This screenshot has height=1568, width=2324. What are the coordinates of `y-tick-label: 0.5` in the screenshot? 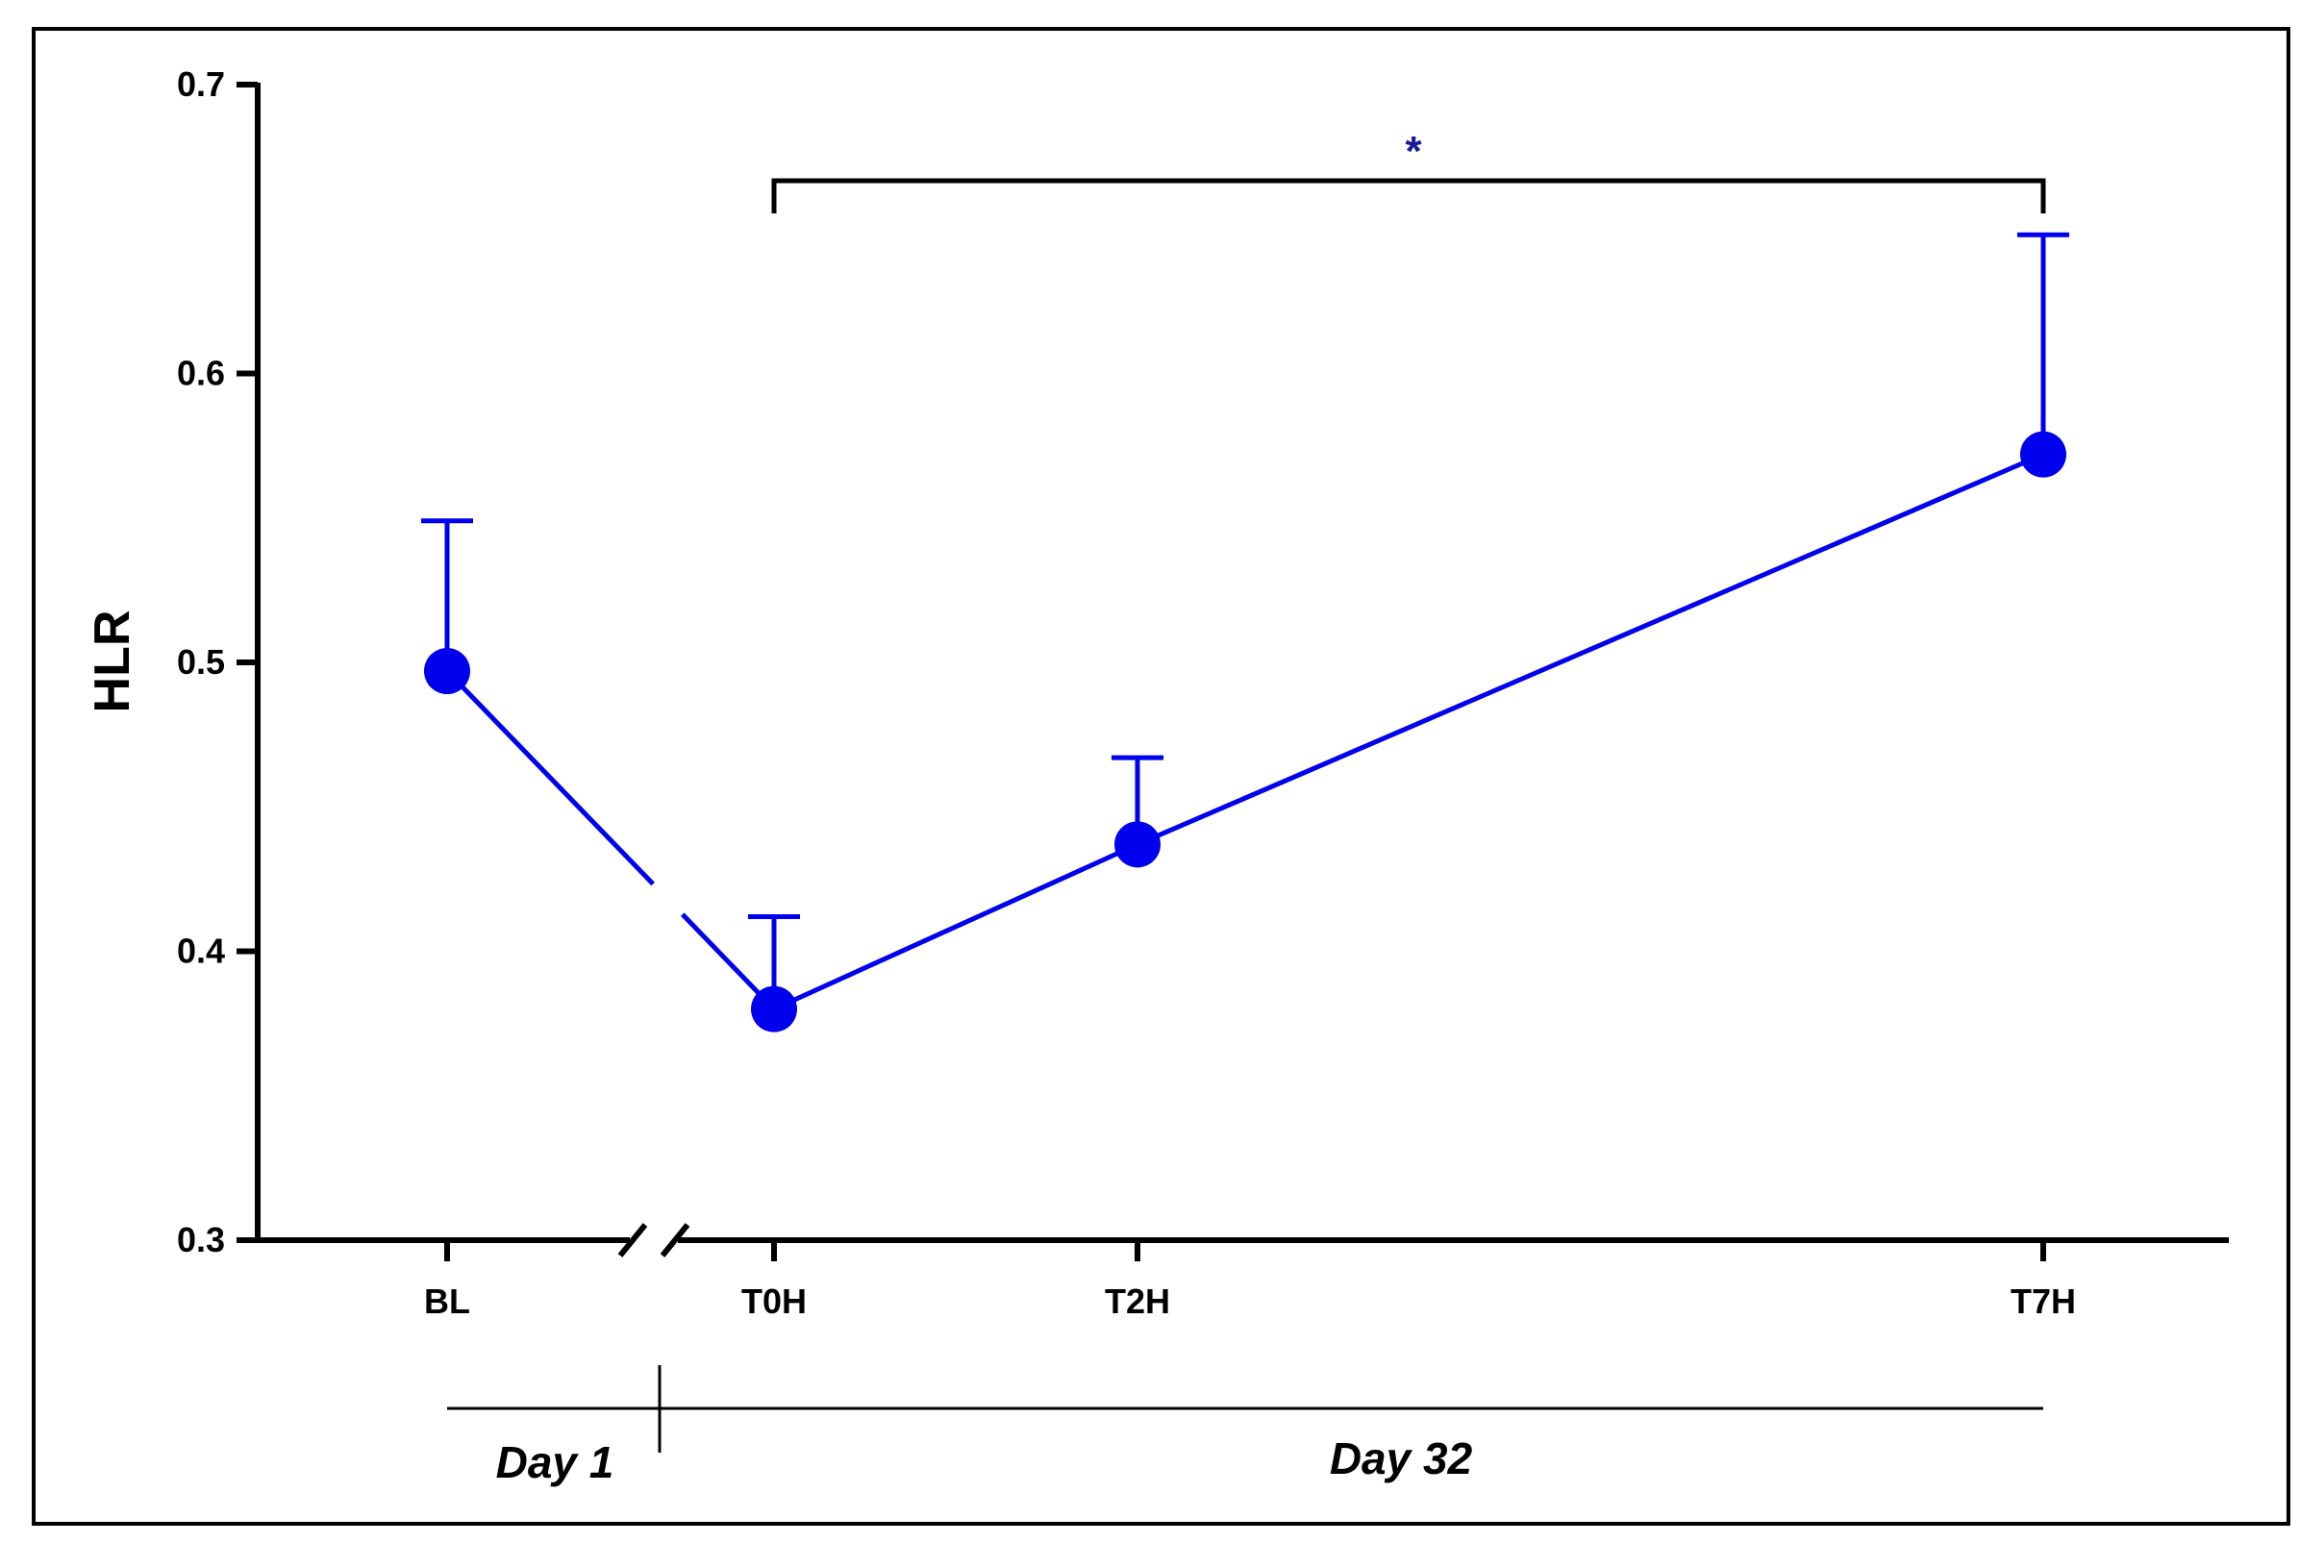 It's located at (201, 662).